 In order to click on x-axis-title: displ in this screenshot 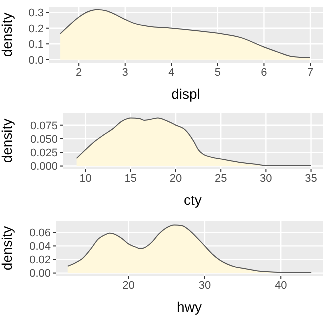, I will do `click(186, 94)`.